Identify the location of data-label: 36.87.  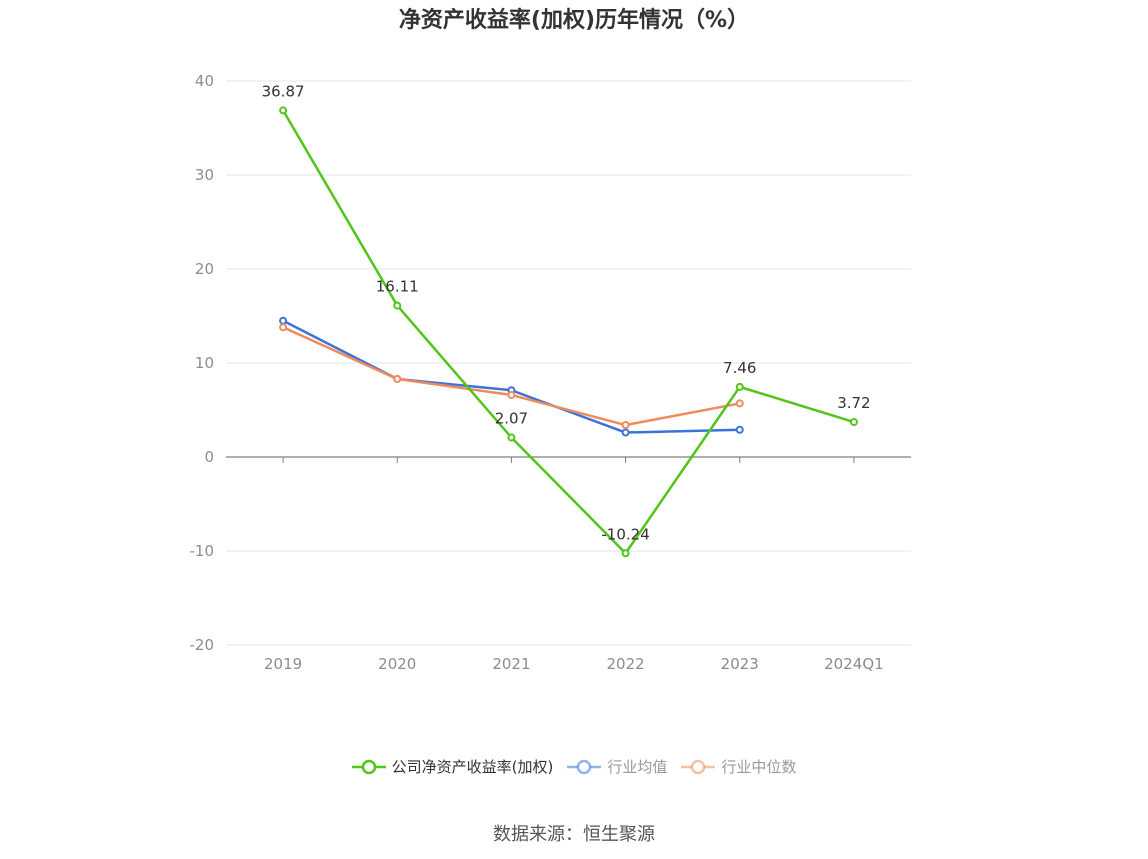
(283, 91).